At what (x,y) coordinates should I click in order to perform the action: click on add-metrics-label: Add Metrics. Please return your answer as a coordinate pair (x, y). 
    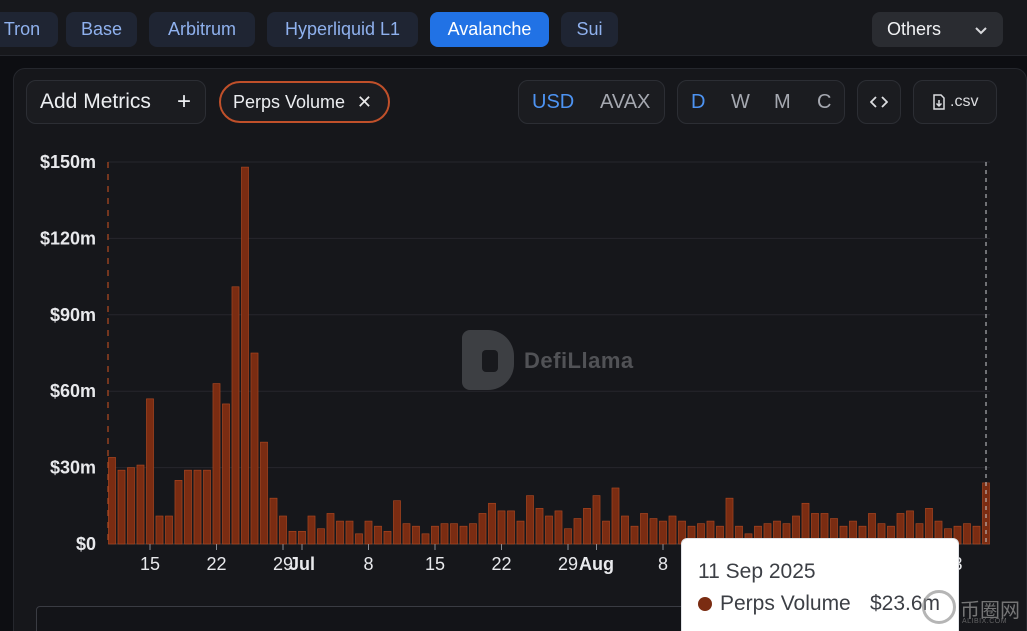
    Looking at the image, I should click on (95, 101).